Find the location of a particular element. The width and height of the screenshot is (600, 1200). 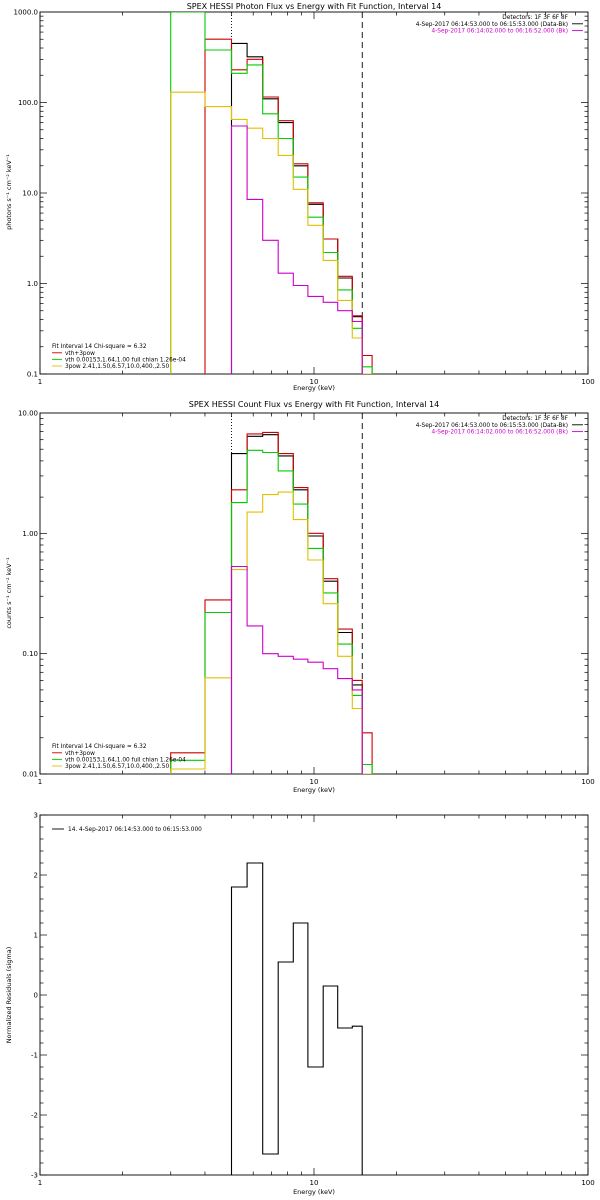

photon-flux-y-label: photons s⁻¹ cm⁻² keV⁻¹ is located at coordinates (9, 192).